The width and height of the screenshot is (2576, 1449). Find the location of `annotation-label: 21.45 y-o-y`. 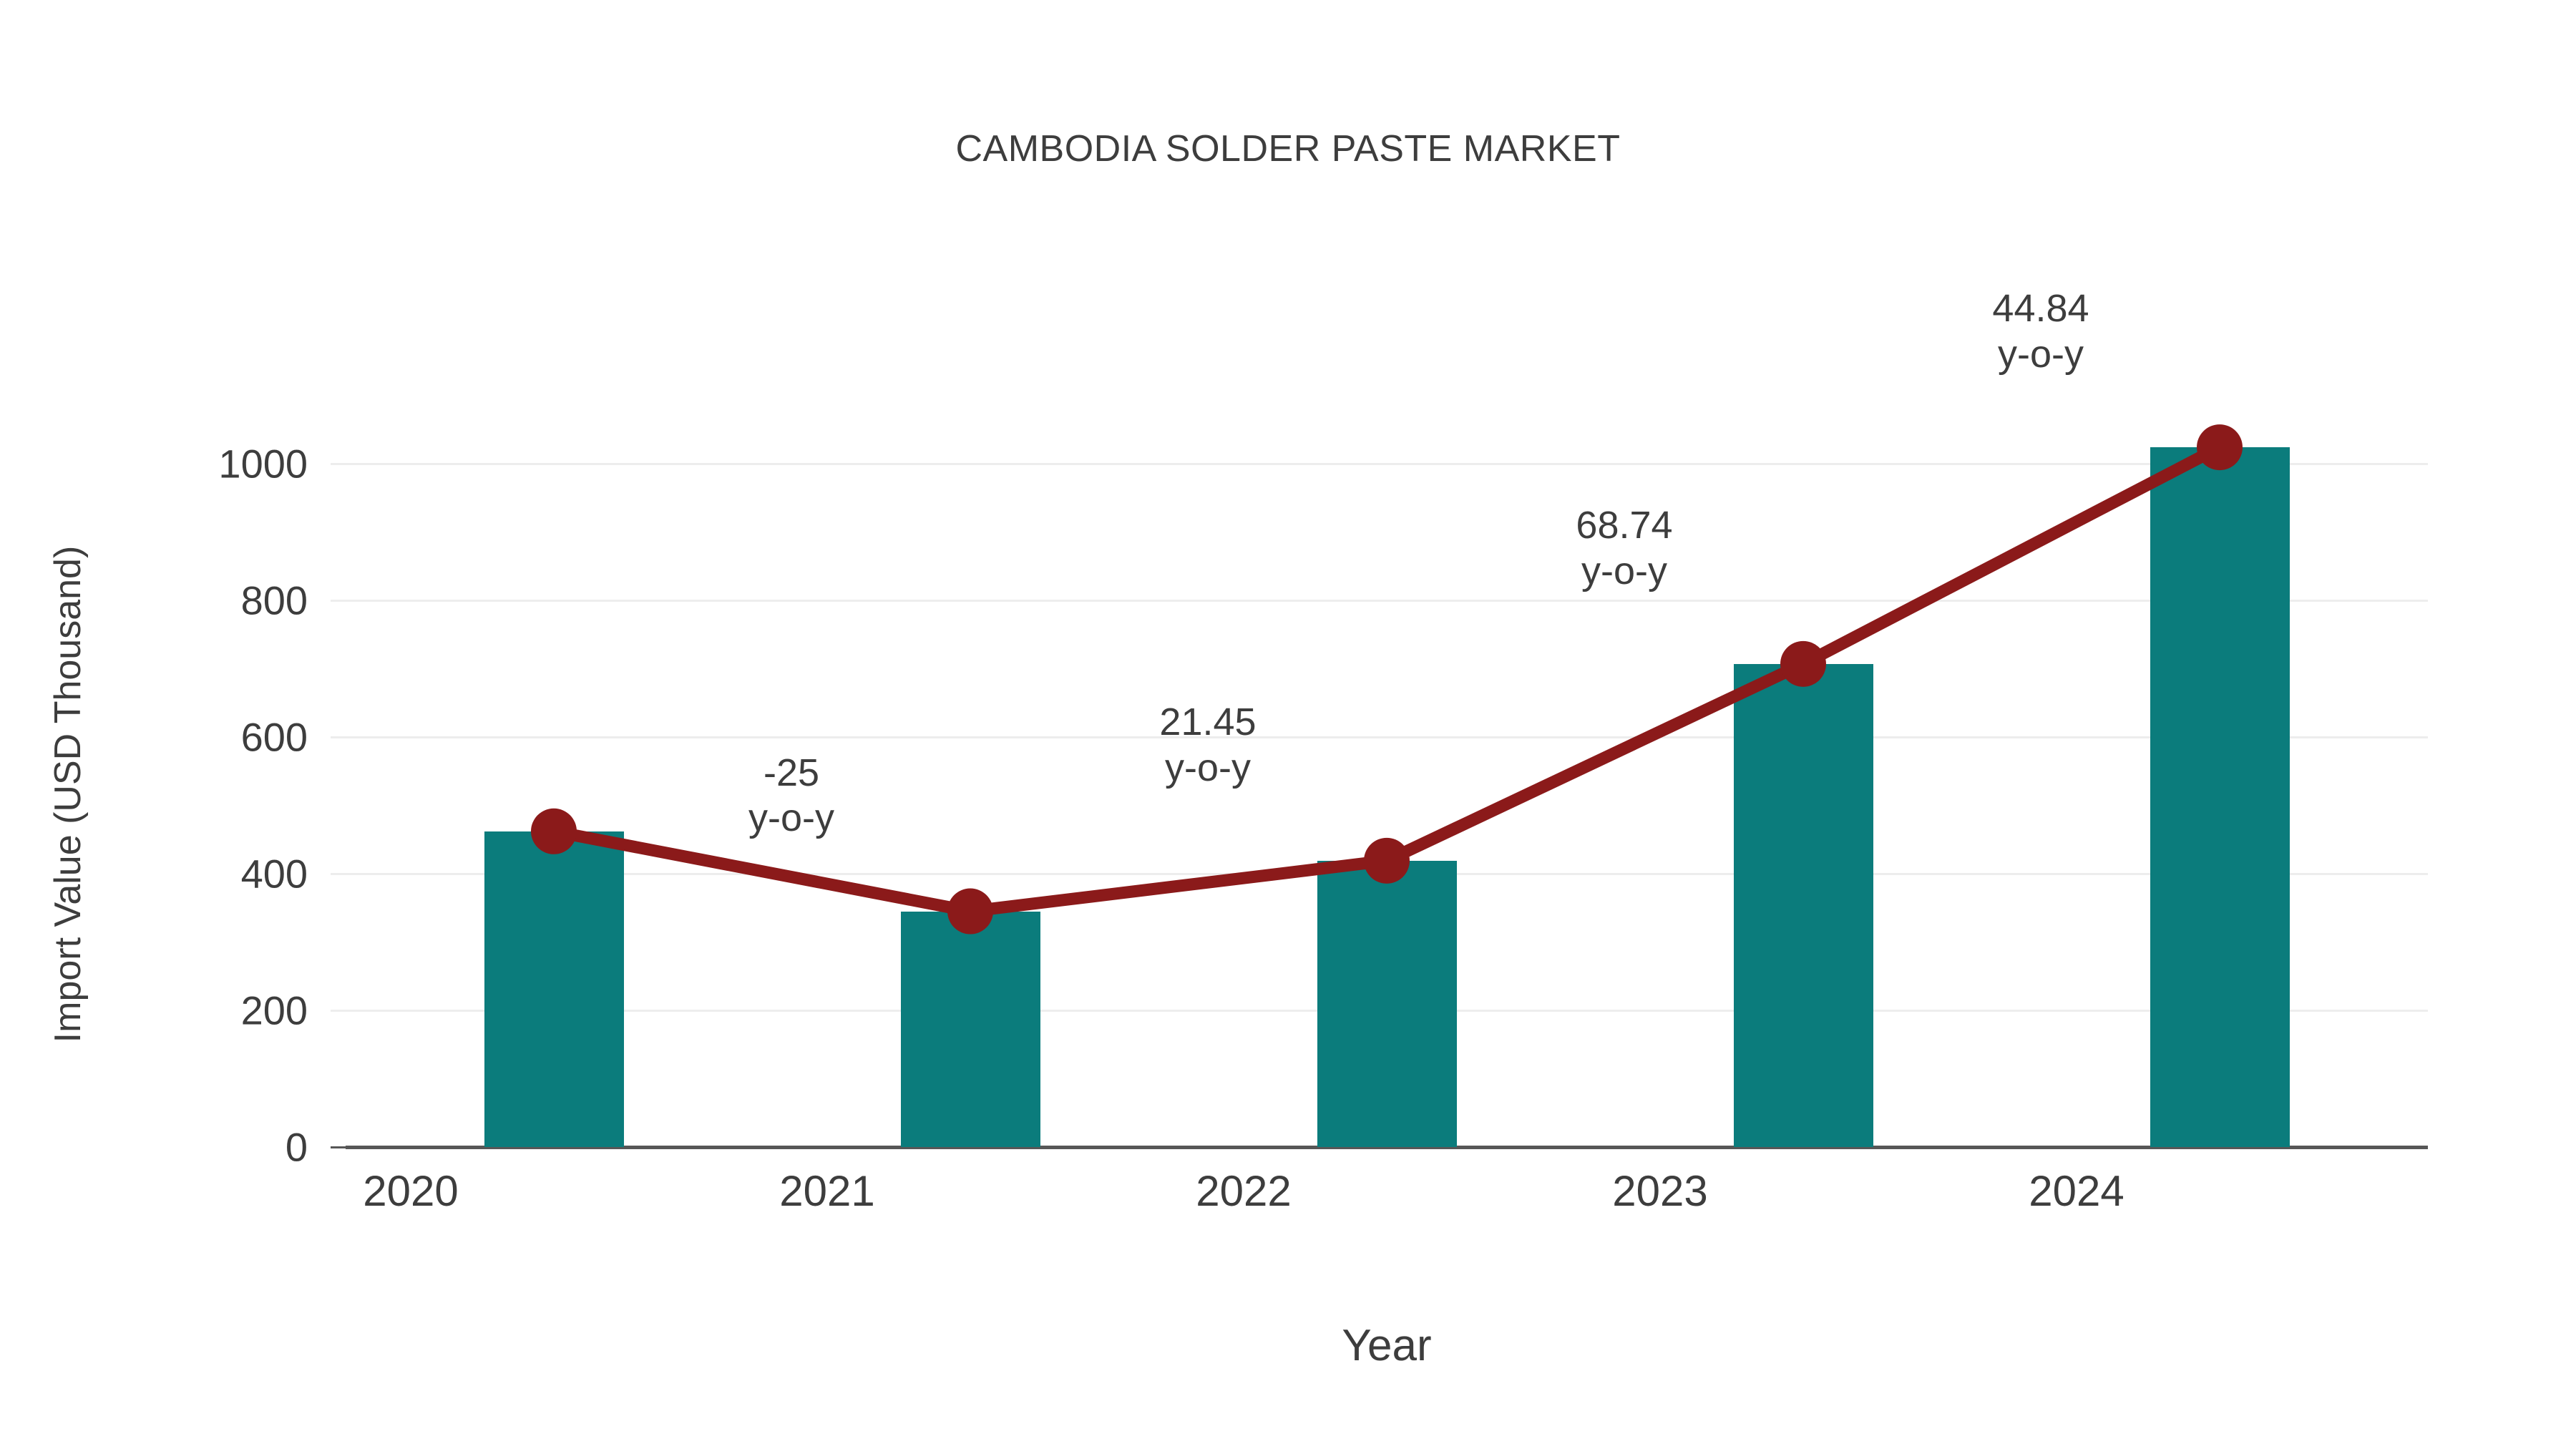

annotation-label: 21.45 y-o-y is located at coordinates (1208, 745).